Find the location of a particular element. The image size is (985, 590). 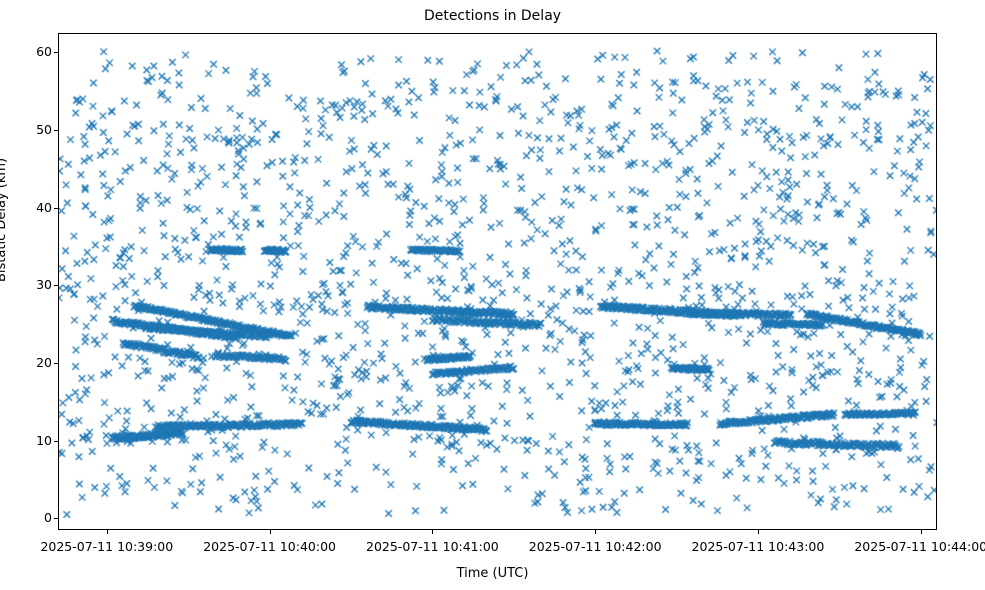

x-tick-label: 2025-07-11 10:40:00 is located at coordinates (269, 546).